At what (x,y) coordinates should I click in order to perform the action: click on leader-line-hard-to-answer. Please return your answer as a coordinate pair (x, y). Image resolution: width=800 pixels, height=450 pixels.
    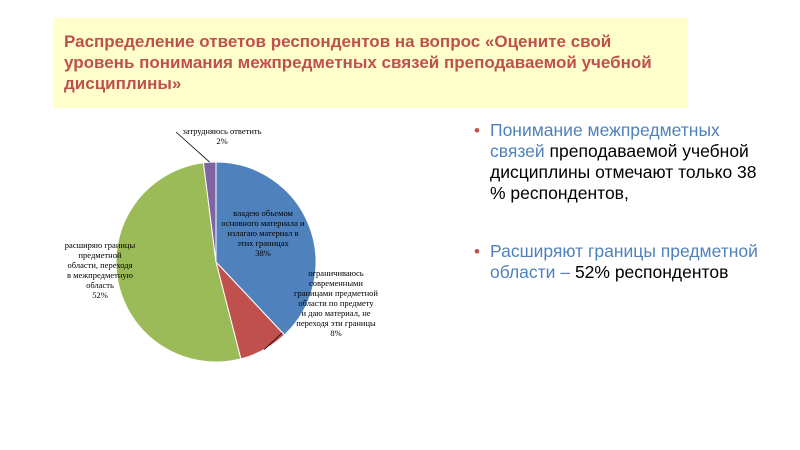
    Looking at the image, I should click on (192, 147).